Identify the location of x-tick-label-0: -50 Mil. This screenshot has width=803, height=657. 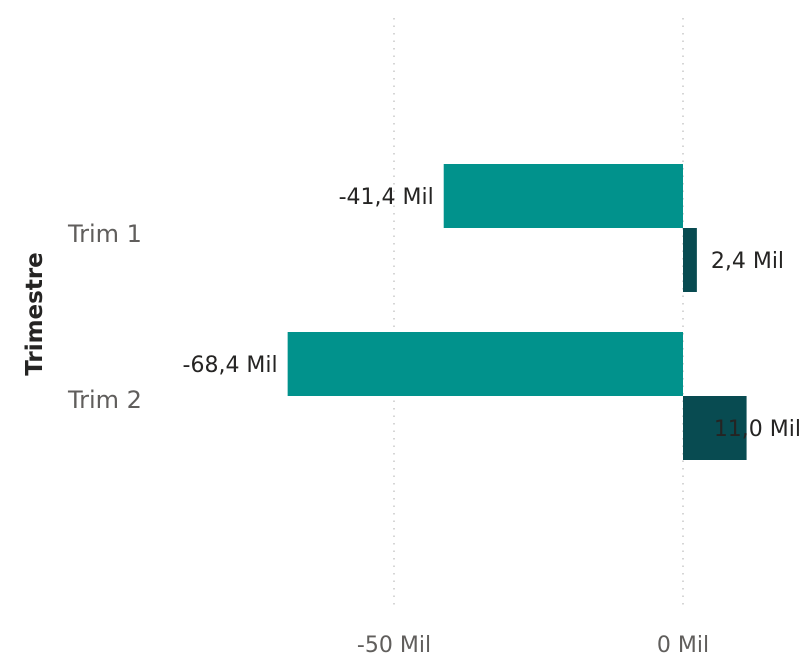
(394, 645).